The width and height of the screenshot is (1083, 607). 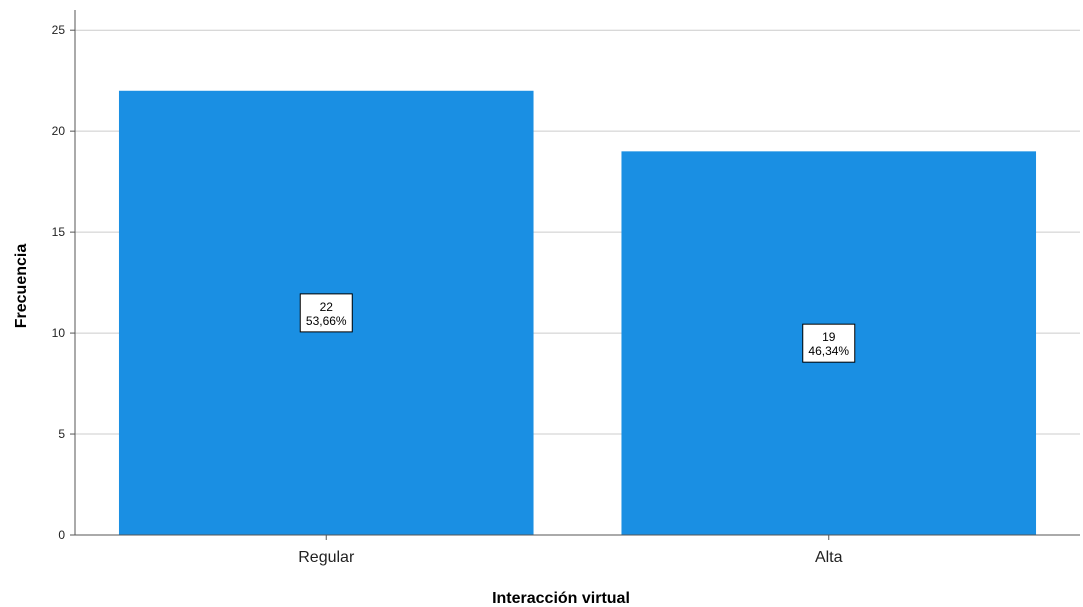 What do you see at coordinates (59, 232) in the screenshot?
I see `y-tick-label: 15` at bounding box center [59, 232].